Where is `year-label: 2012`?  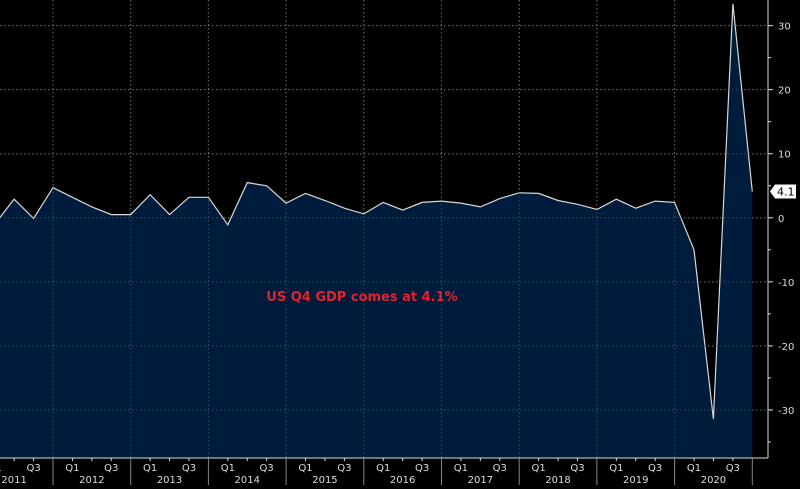 year-label: 2012 is located at coordinates (91, 480).